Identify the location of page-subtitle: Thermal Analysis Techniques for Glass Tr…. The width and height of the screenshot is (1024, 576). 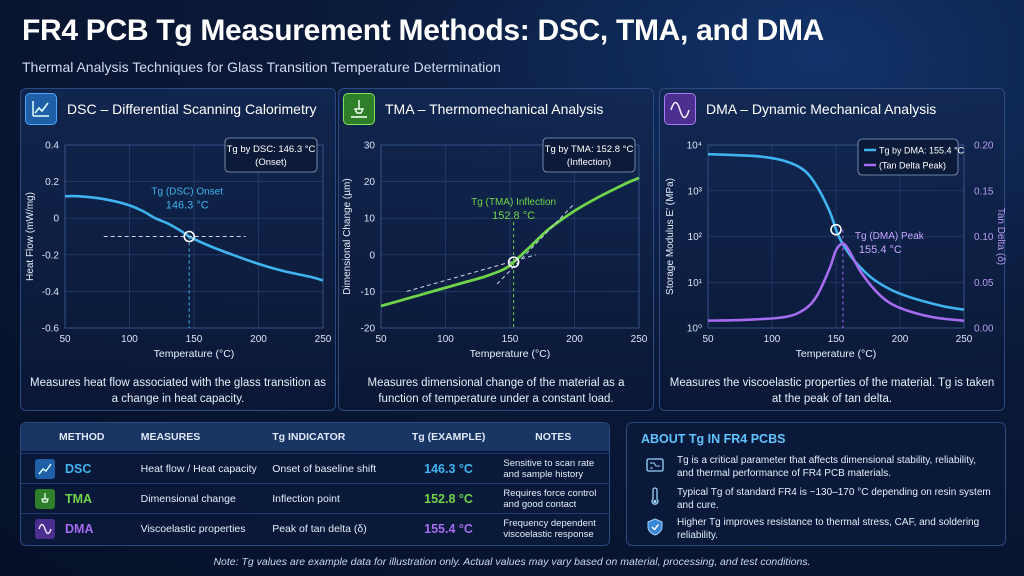
(261, 67).